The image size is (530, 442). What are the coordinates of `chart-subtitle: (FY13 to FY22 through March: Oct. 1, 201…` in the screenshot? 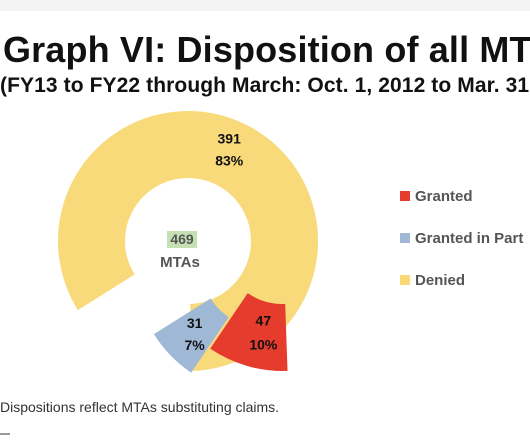 It's located at (265, 85).